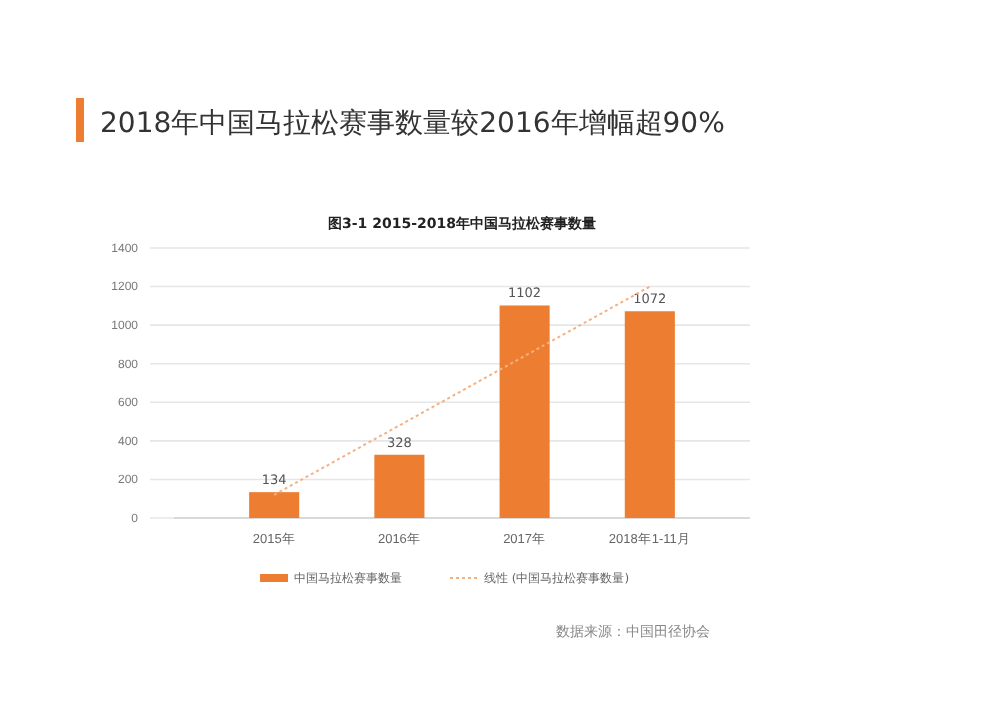  I want to click on chart-title: 2018年中国马拉松赛事数量较2016年增幅超90%, so click(412, 124).